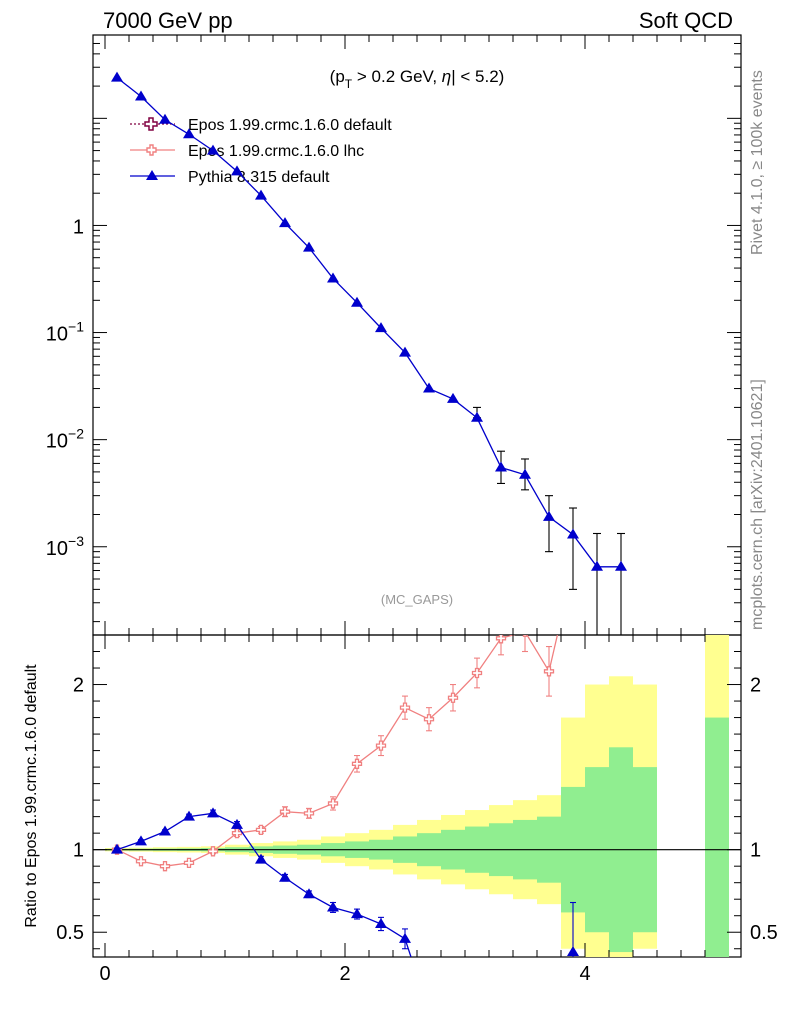 Image resolution: width=786 pixels, height=1024 pixels. Describe the element at coordinates (290, 125) in the screenshot. I see `legend-label-epos-default: Epos 1.99.crmc.1.6.0 default` at that location.